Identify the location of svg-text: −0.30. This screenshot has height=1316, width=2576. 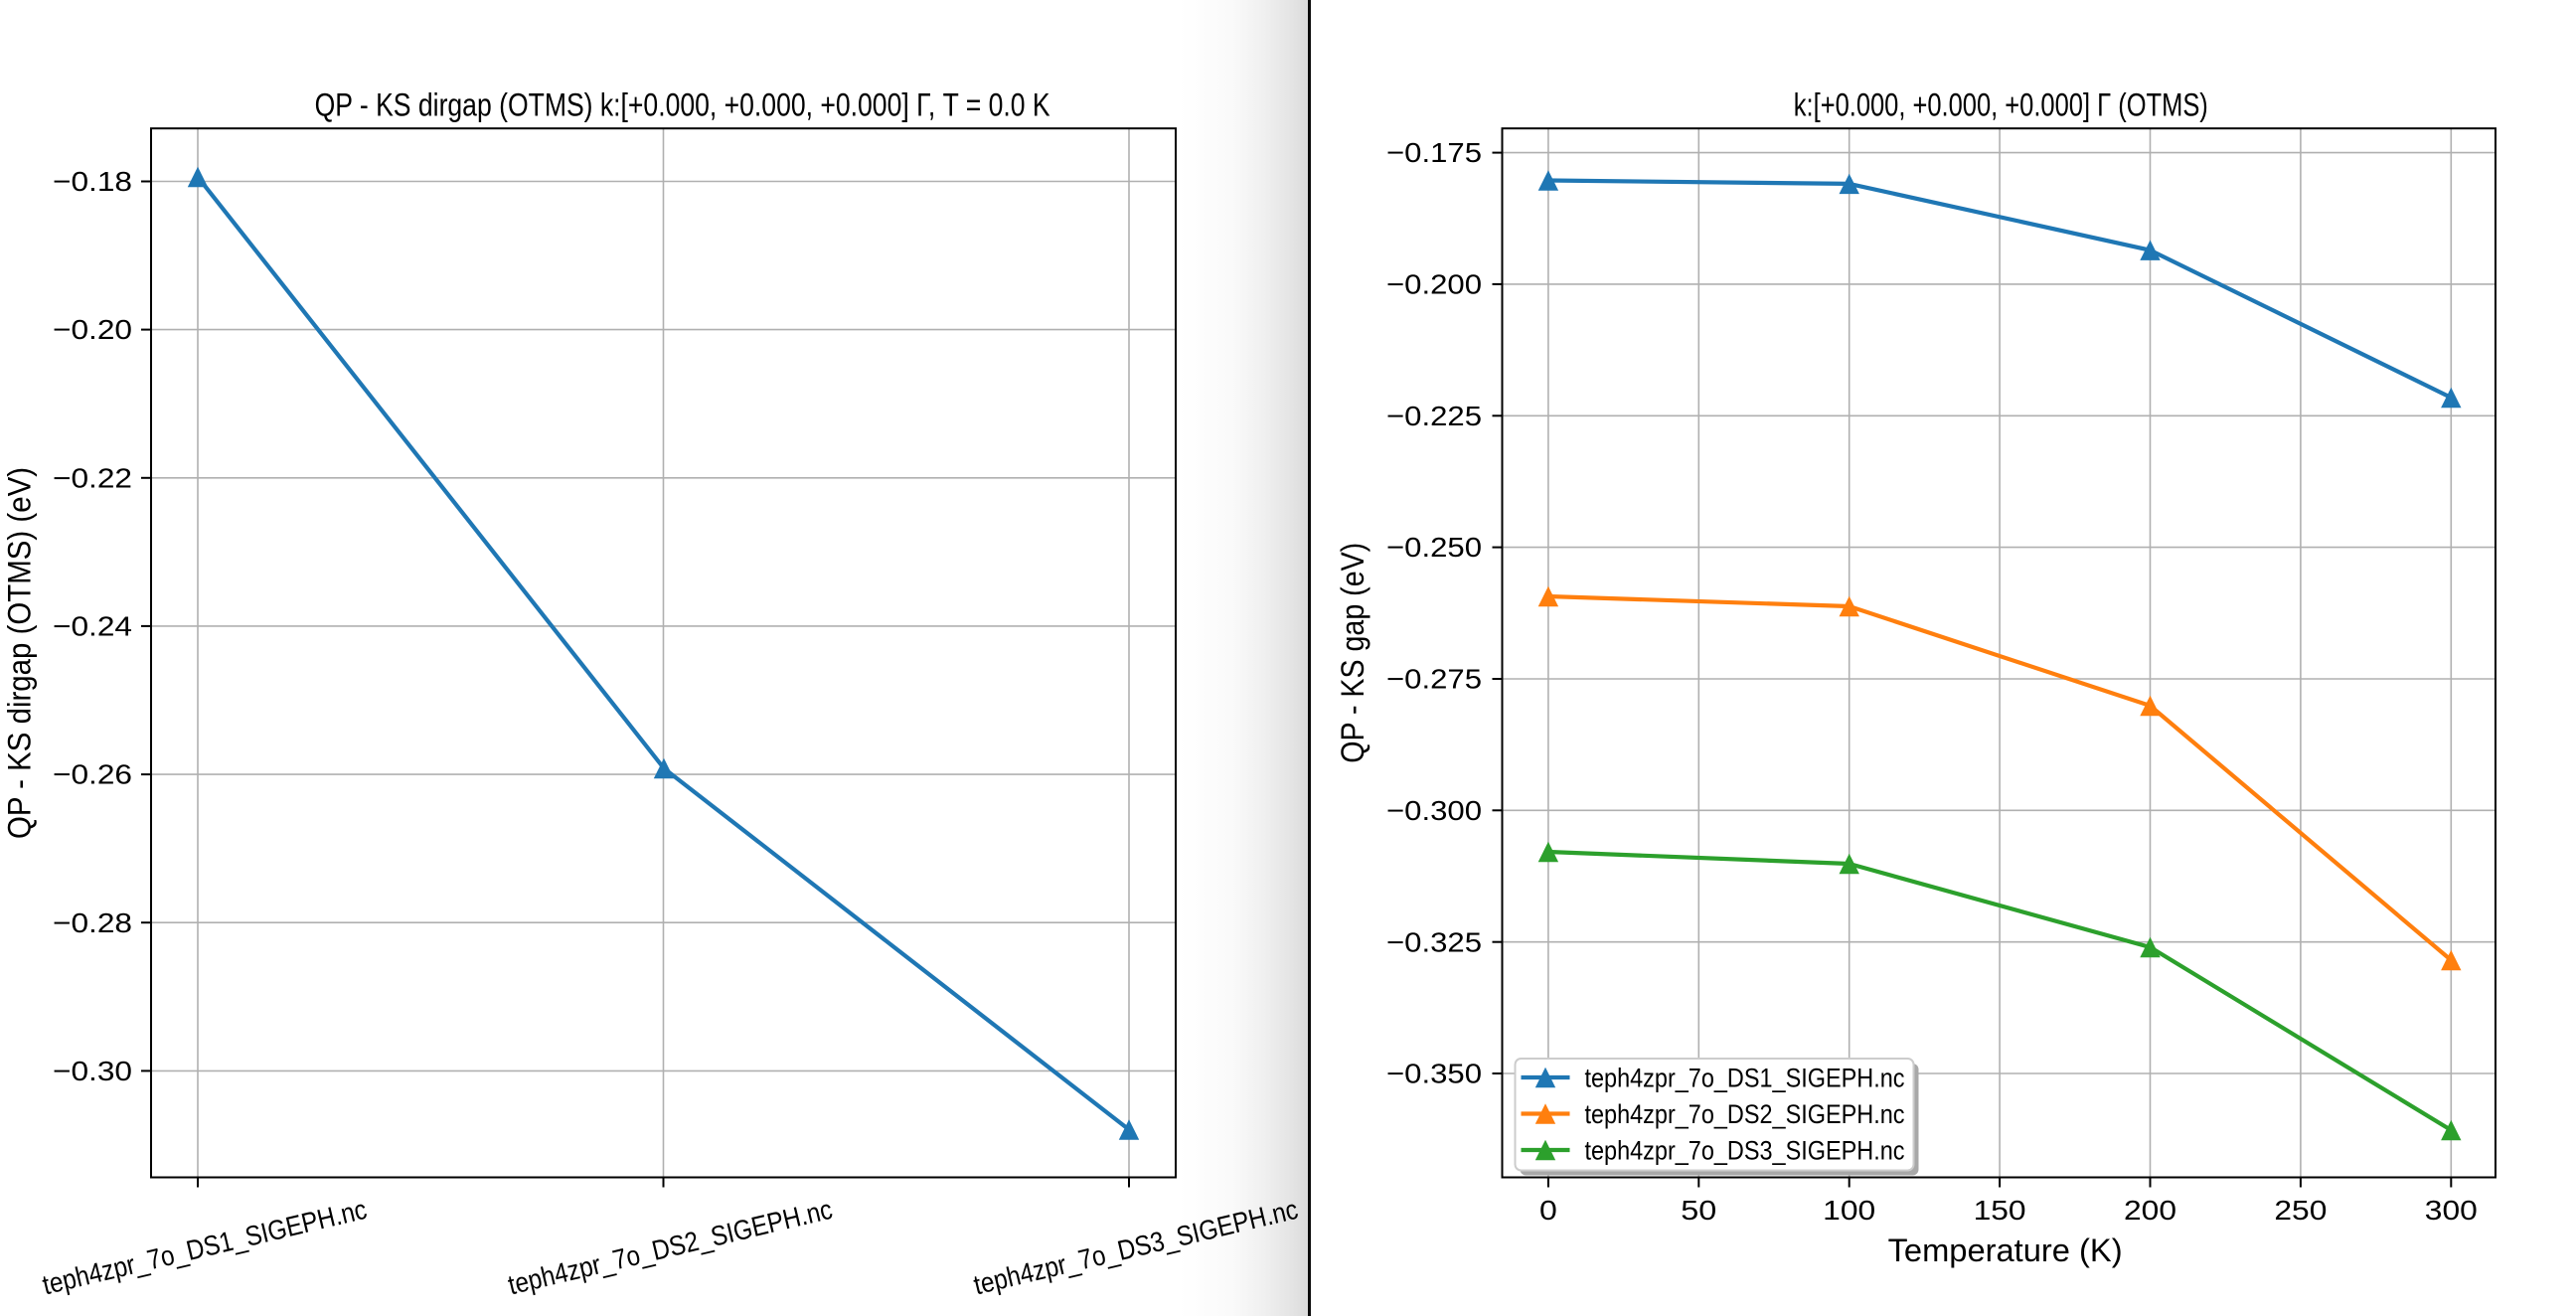
(92, 1071).